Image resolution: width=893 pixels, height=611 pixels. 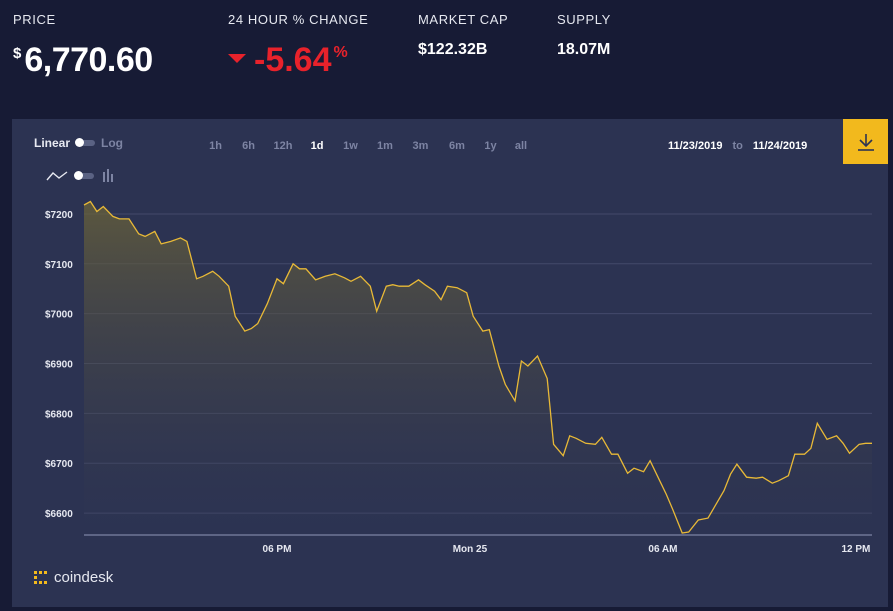 What do you see at coordinates (567, 549) in the screenshot?
I see `x-axis: 06 PM Mon 25 06 AM 12 PM` at bounding box center [567, 549].